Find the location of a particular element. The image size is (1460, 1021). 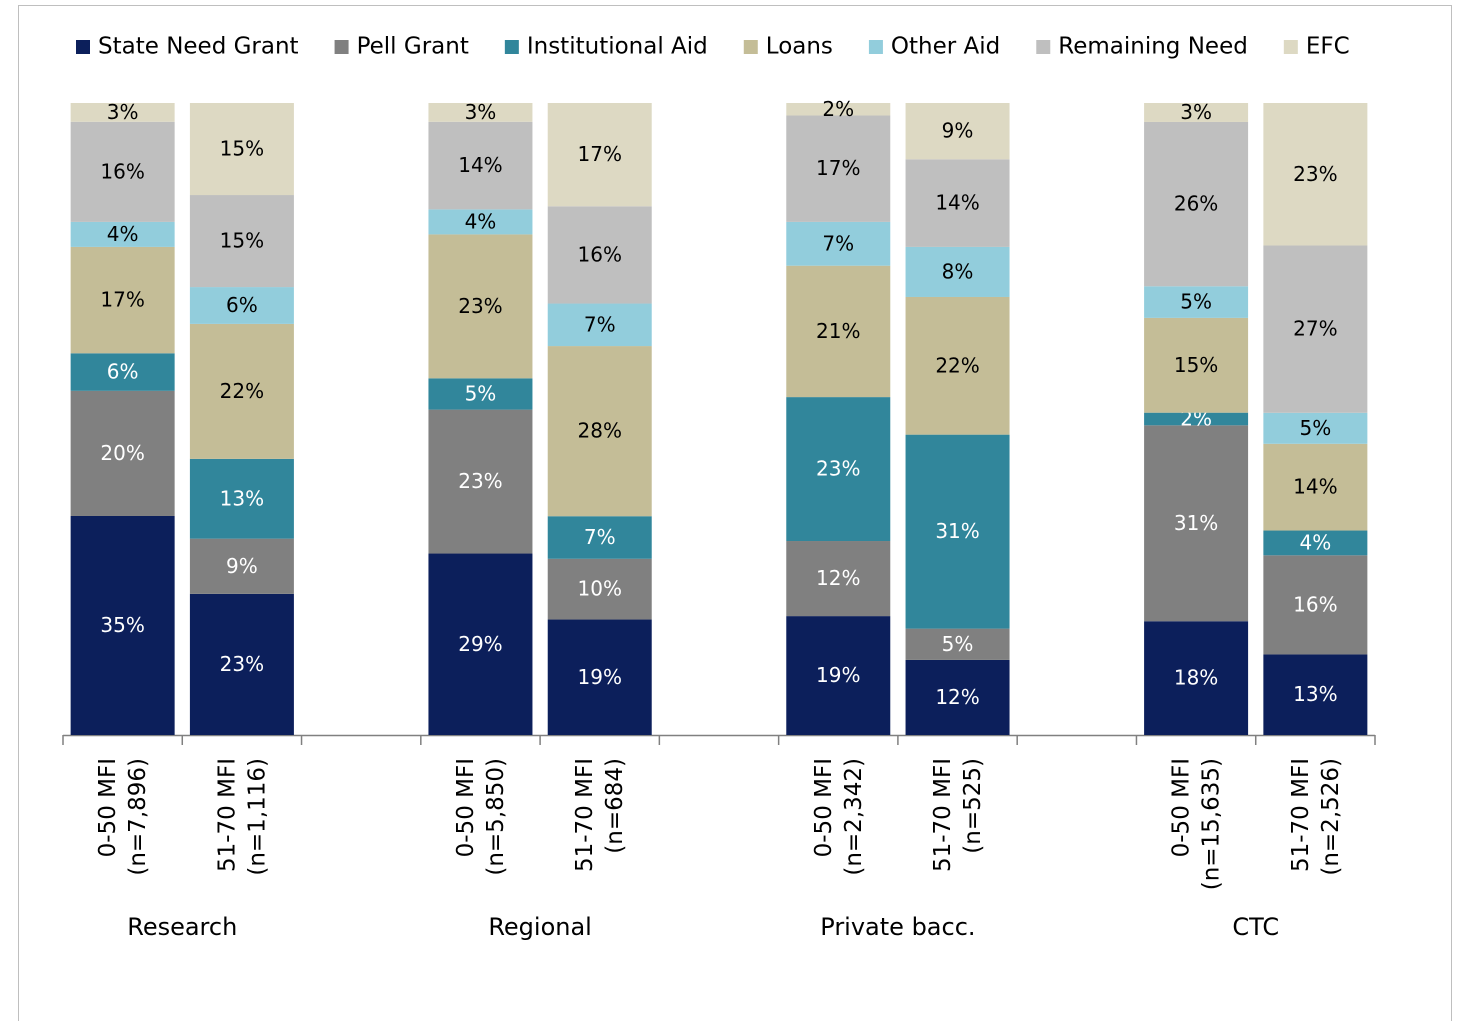

group-label: Regional is located at coordinates (540, 927).